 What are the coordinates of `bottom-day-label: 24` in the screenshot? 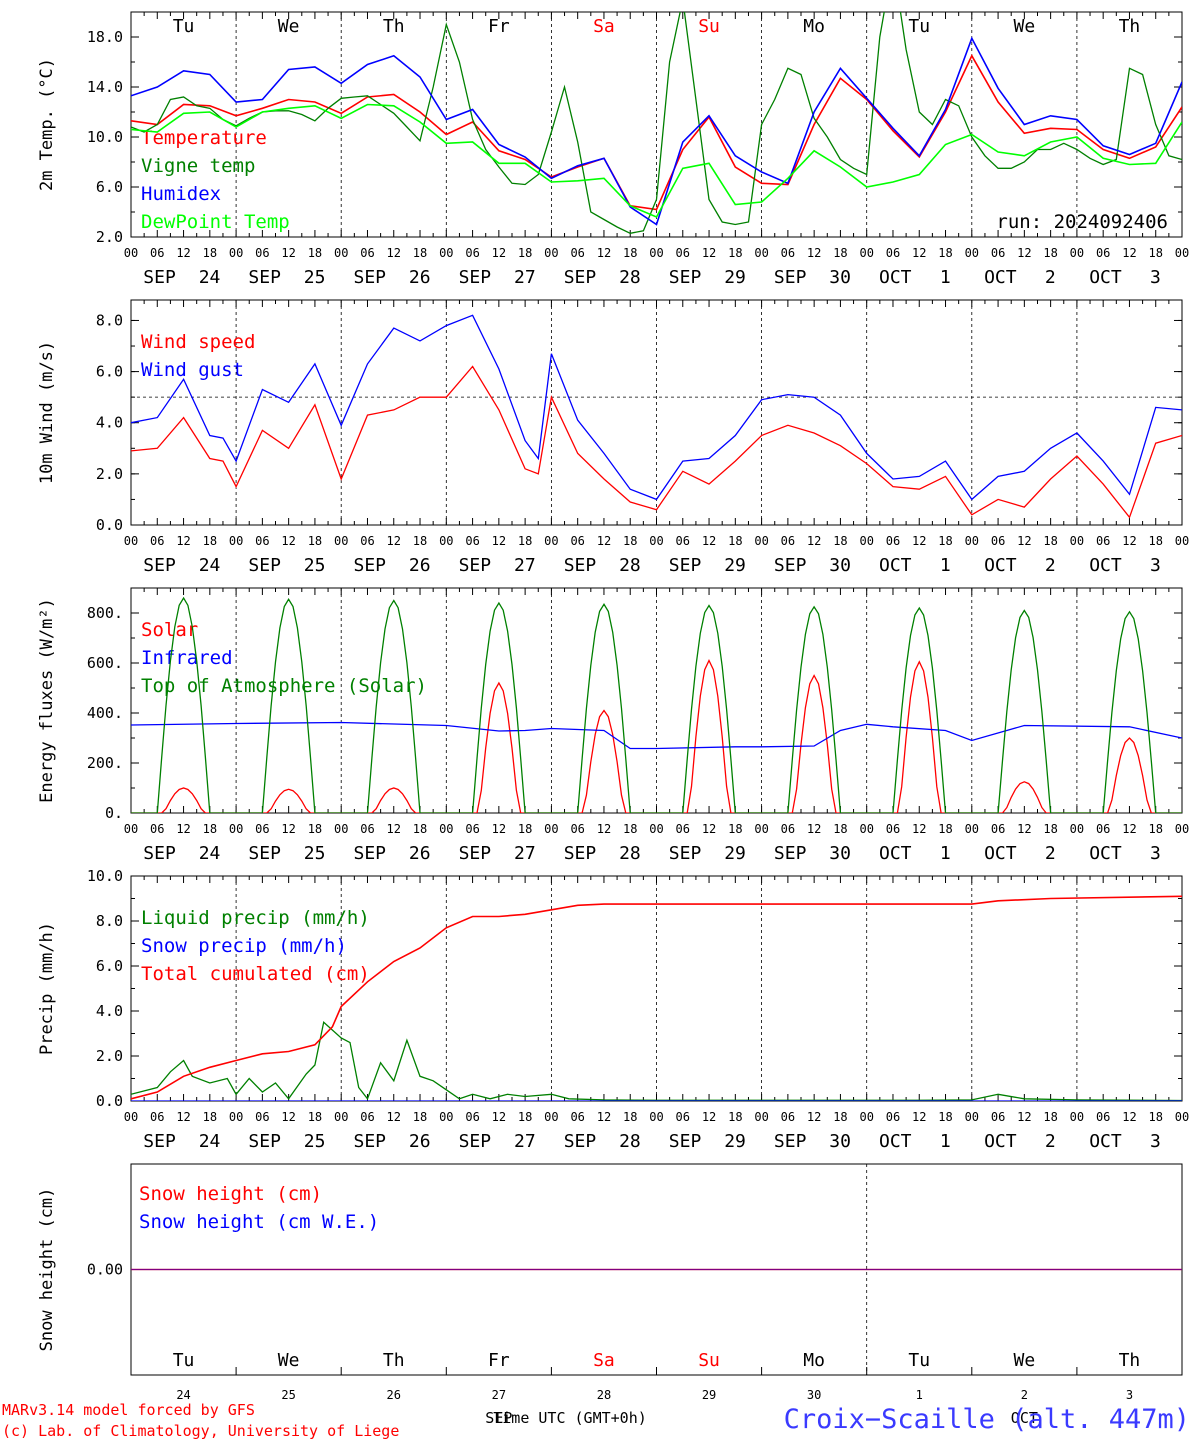 It's located at (183, 1395).